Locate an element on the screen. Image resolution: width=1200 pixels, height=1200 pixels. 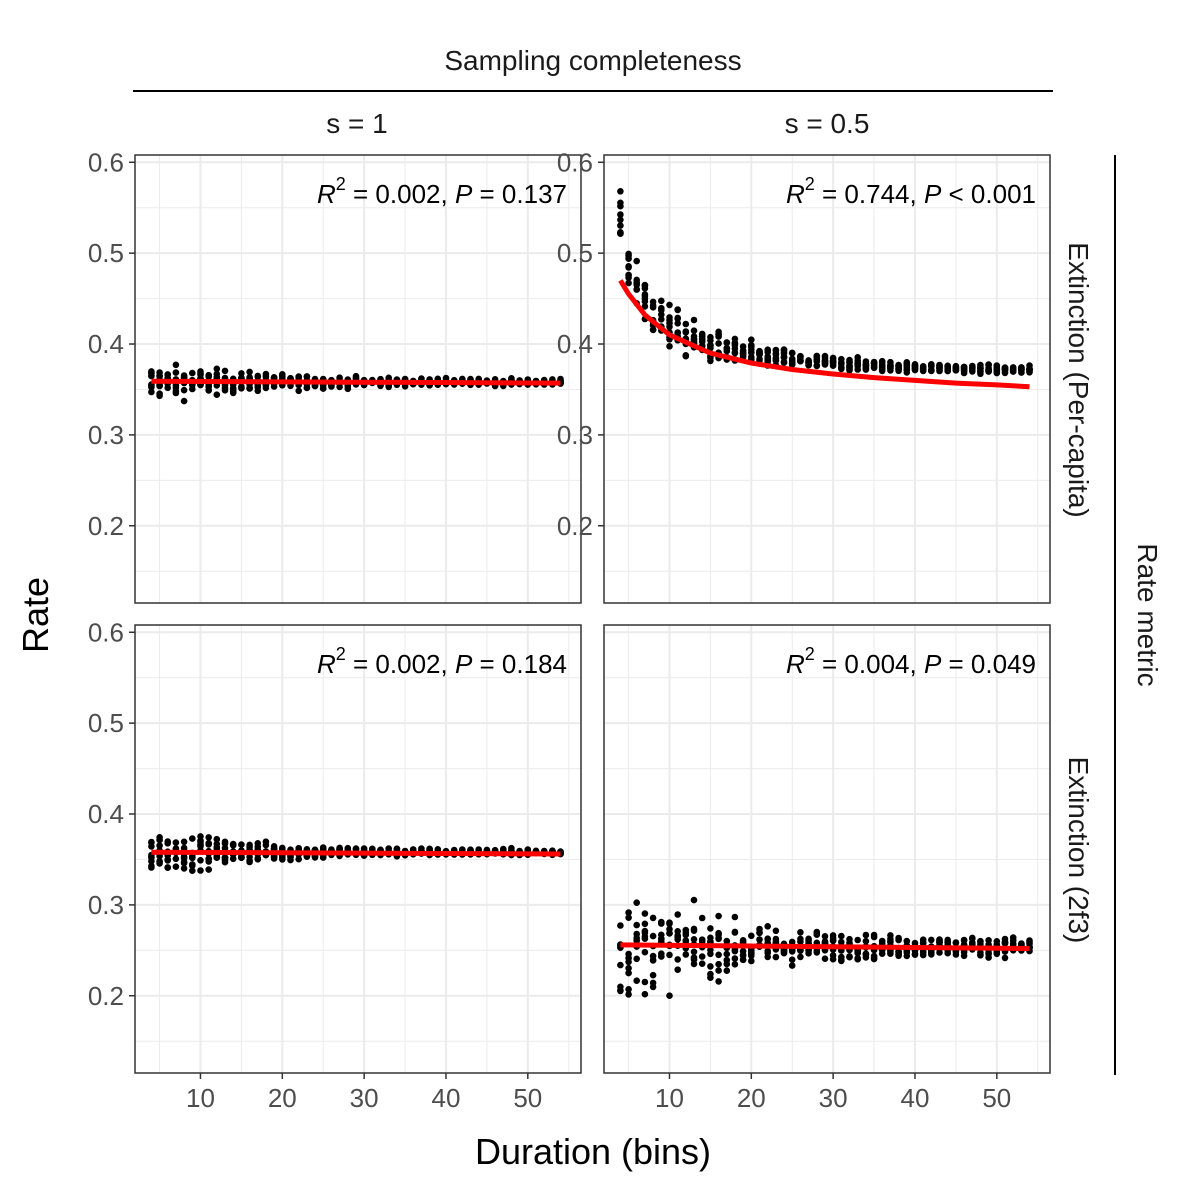
x-tick-label: 50 is located at coordinates (527, 1098).